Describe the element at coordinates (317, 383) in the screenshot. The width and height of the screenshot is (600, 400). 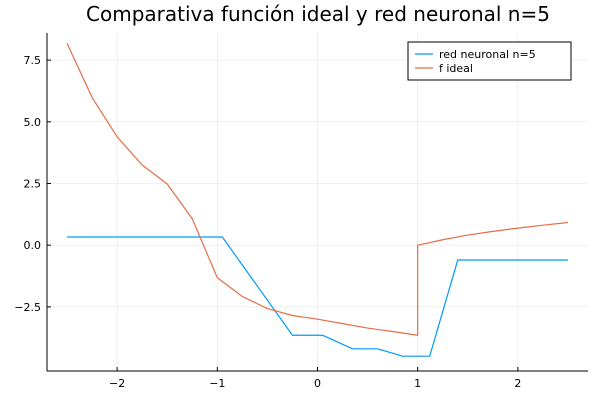
I see `x-tick-label: 0` at that location.